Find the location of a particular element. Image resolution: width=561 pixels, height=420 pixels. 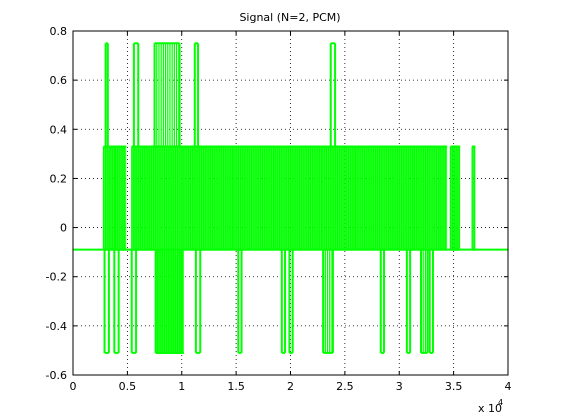

x-tick-label: 4 is located at coordinates (508, 386).